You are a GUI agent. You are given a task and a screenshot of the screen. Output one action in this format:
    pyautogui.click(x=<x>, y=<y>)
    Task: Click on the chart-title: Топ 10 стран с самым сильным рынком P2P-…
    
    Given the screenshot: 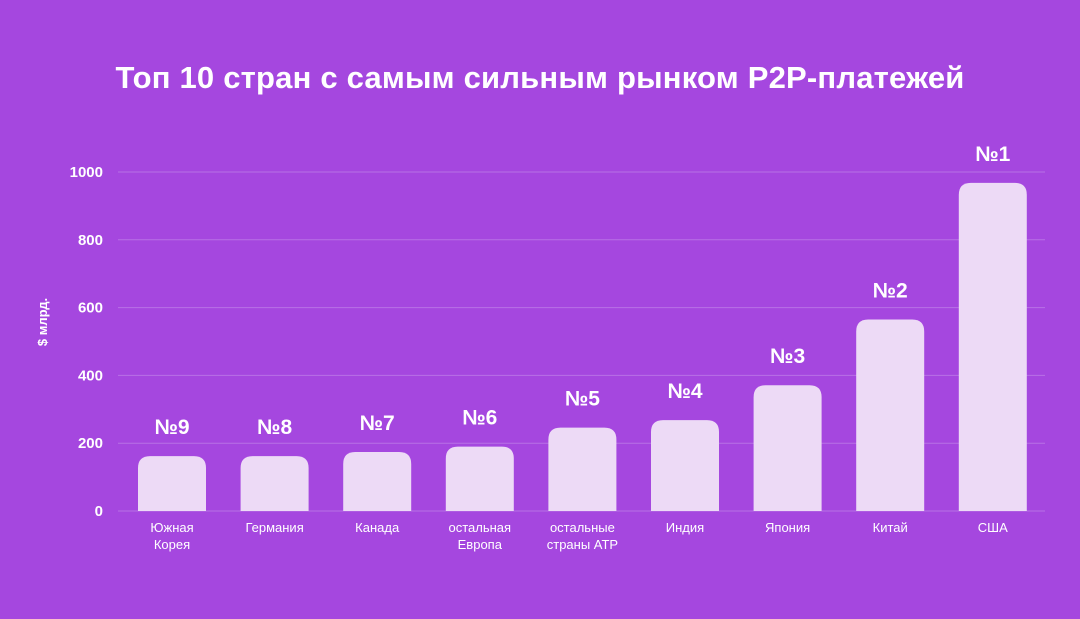 What is the action you would take?
    pyautogui.click(x=540, y=77)
    